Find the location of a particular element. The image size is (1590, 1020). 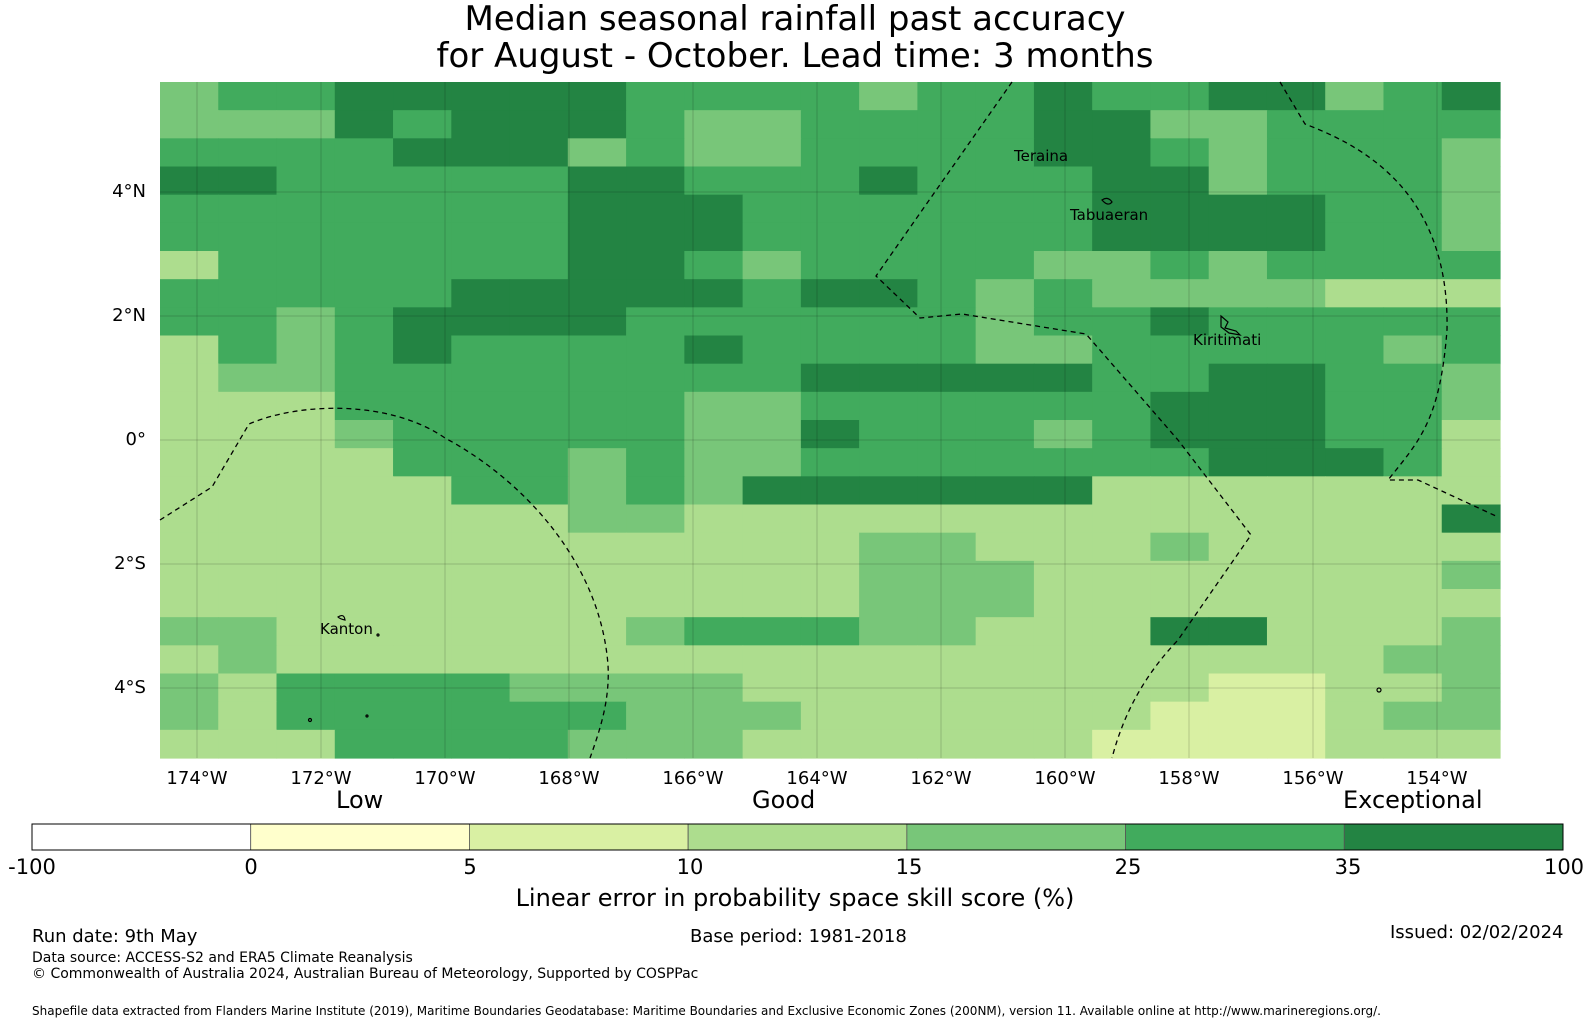

chart-title-line-1: Median seasonal rainfall past accuracy is located at coordinates (795, 19).